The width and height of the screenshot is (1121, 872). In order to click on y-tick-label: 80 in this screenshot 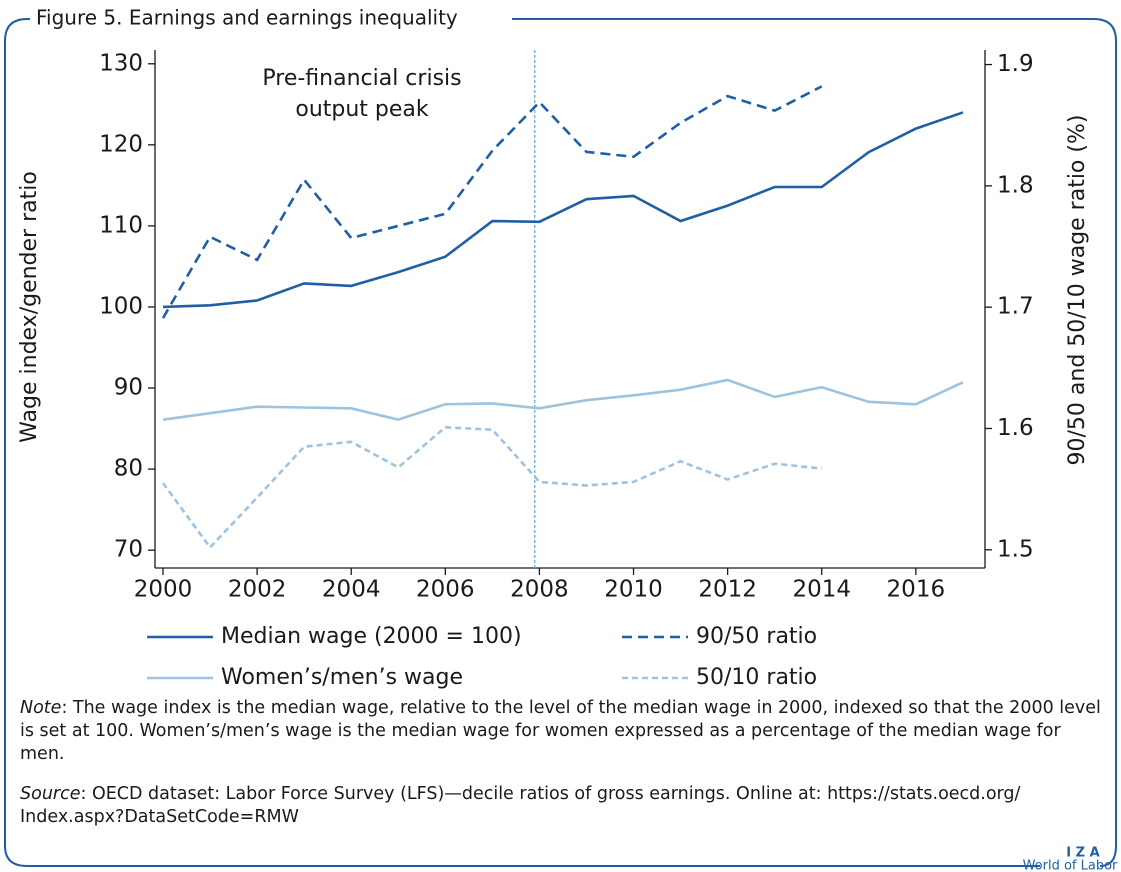, I will do `click(128, 469)`.